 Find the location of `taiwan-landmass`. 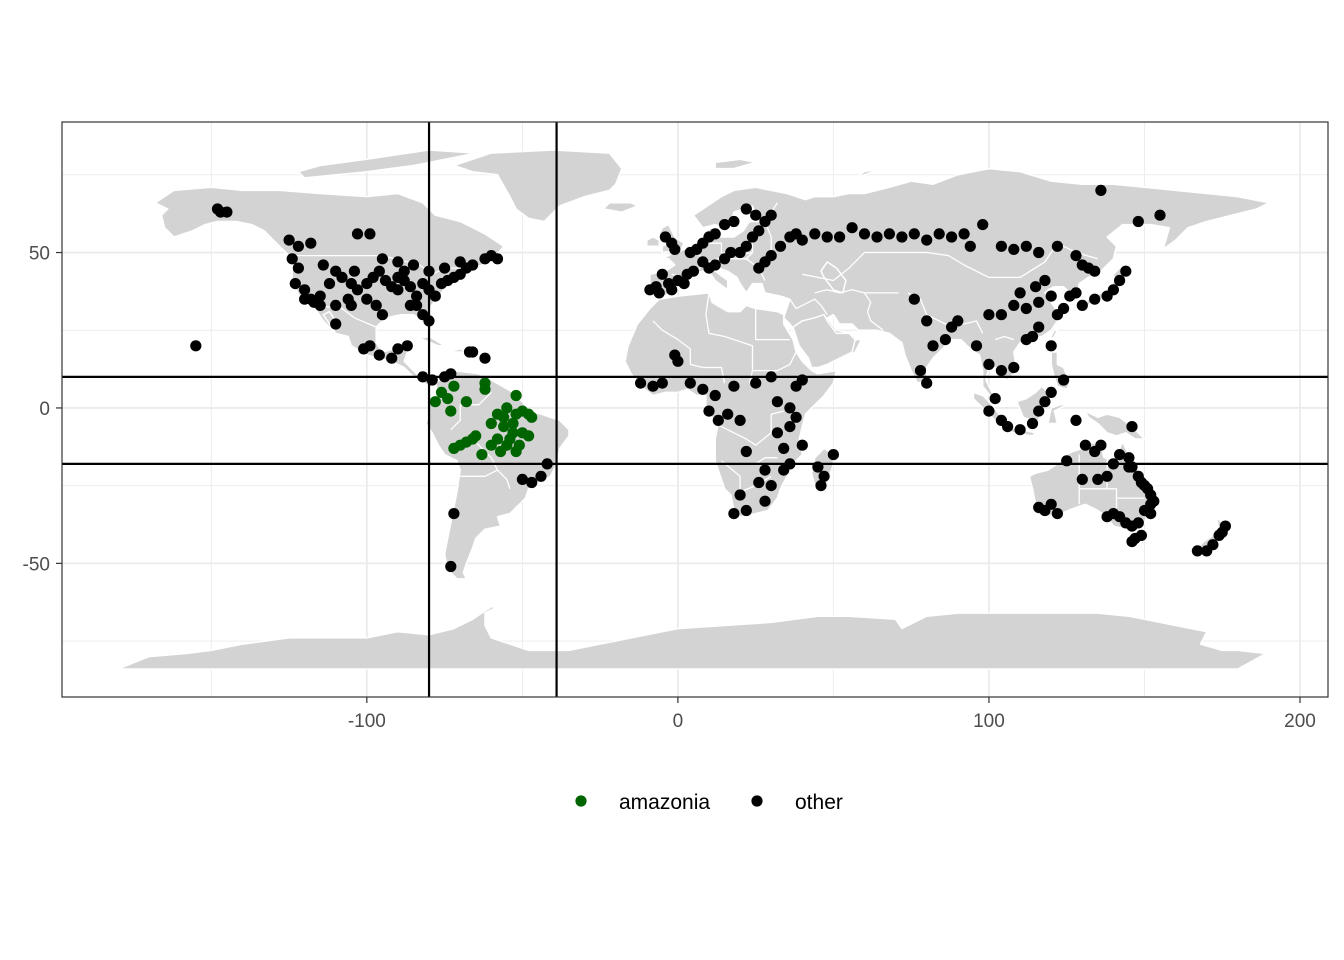

taiwan-landmass is located at coordinates (1054, 335).